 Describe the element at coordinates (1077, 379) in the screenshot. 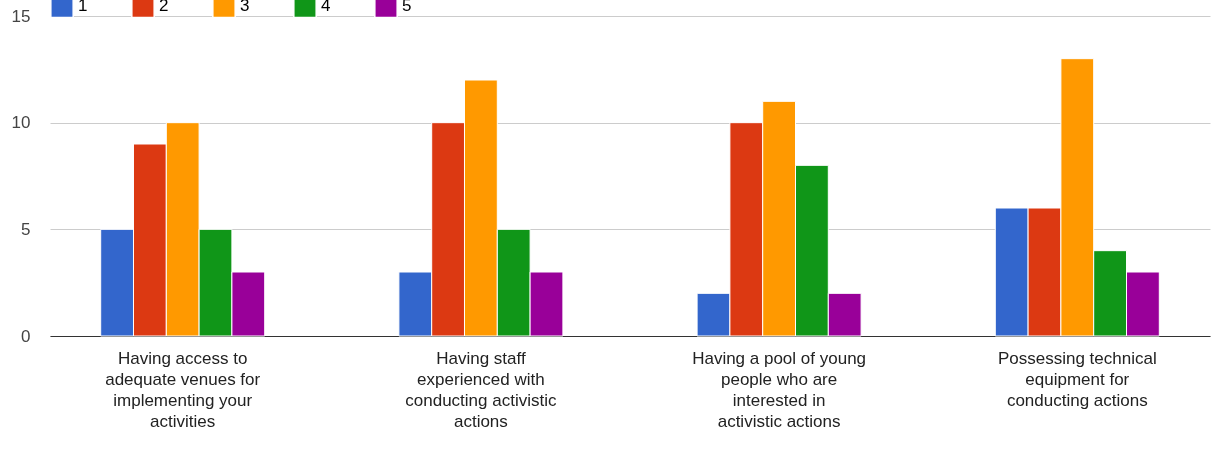

I see `x-tick-label: Possessing technical equipment for conducting actions` at that location.